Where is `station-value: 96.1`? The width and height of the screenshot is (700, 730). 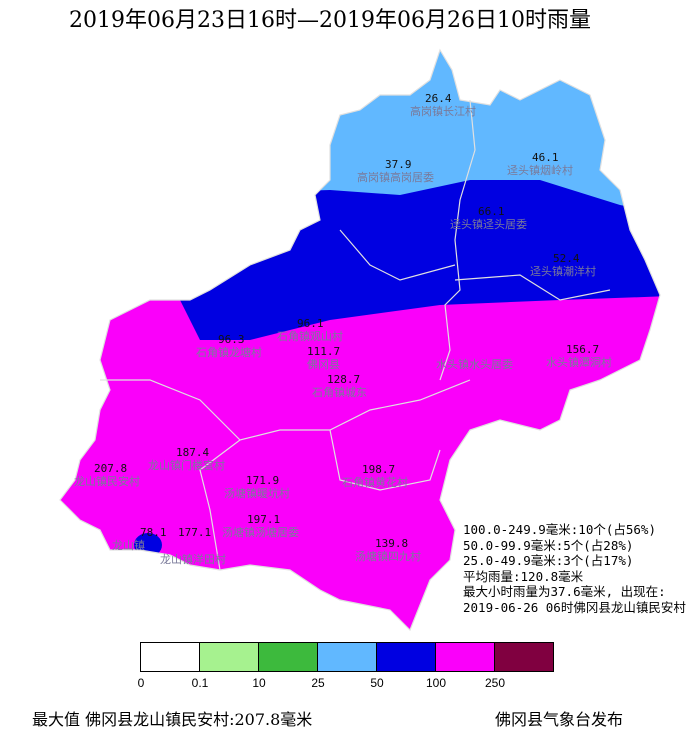
station-value: 96.1 is located at coordinates (310, 323).